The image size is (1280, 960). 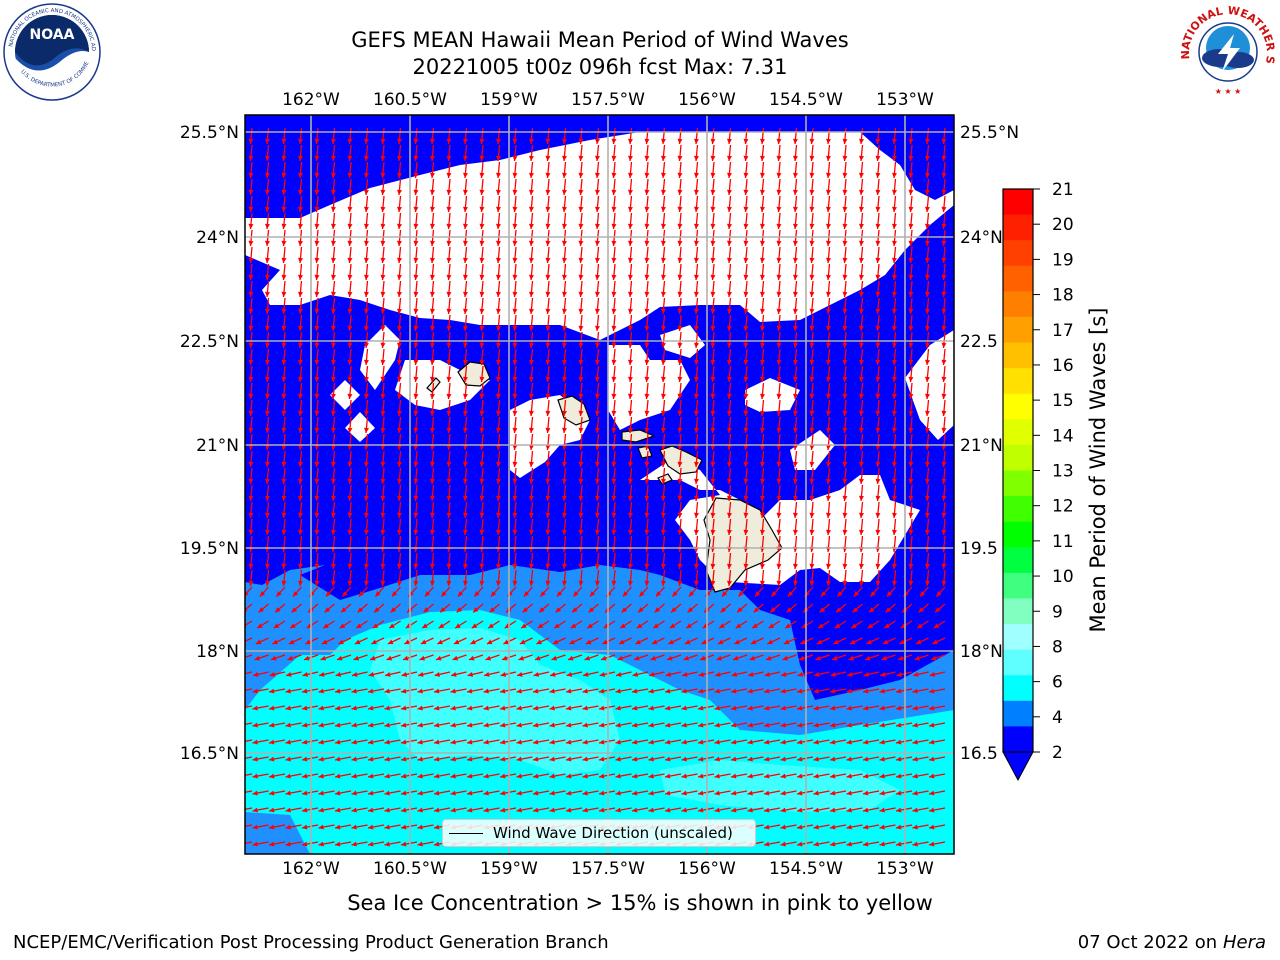 What do you see at coordinates (249, 842) in the screenshot?
I see `wind-wave-arrow` at bounding box center [249, 842].